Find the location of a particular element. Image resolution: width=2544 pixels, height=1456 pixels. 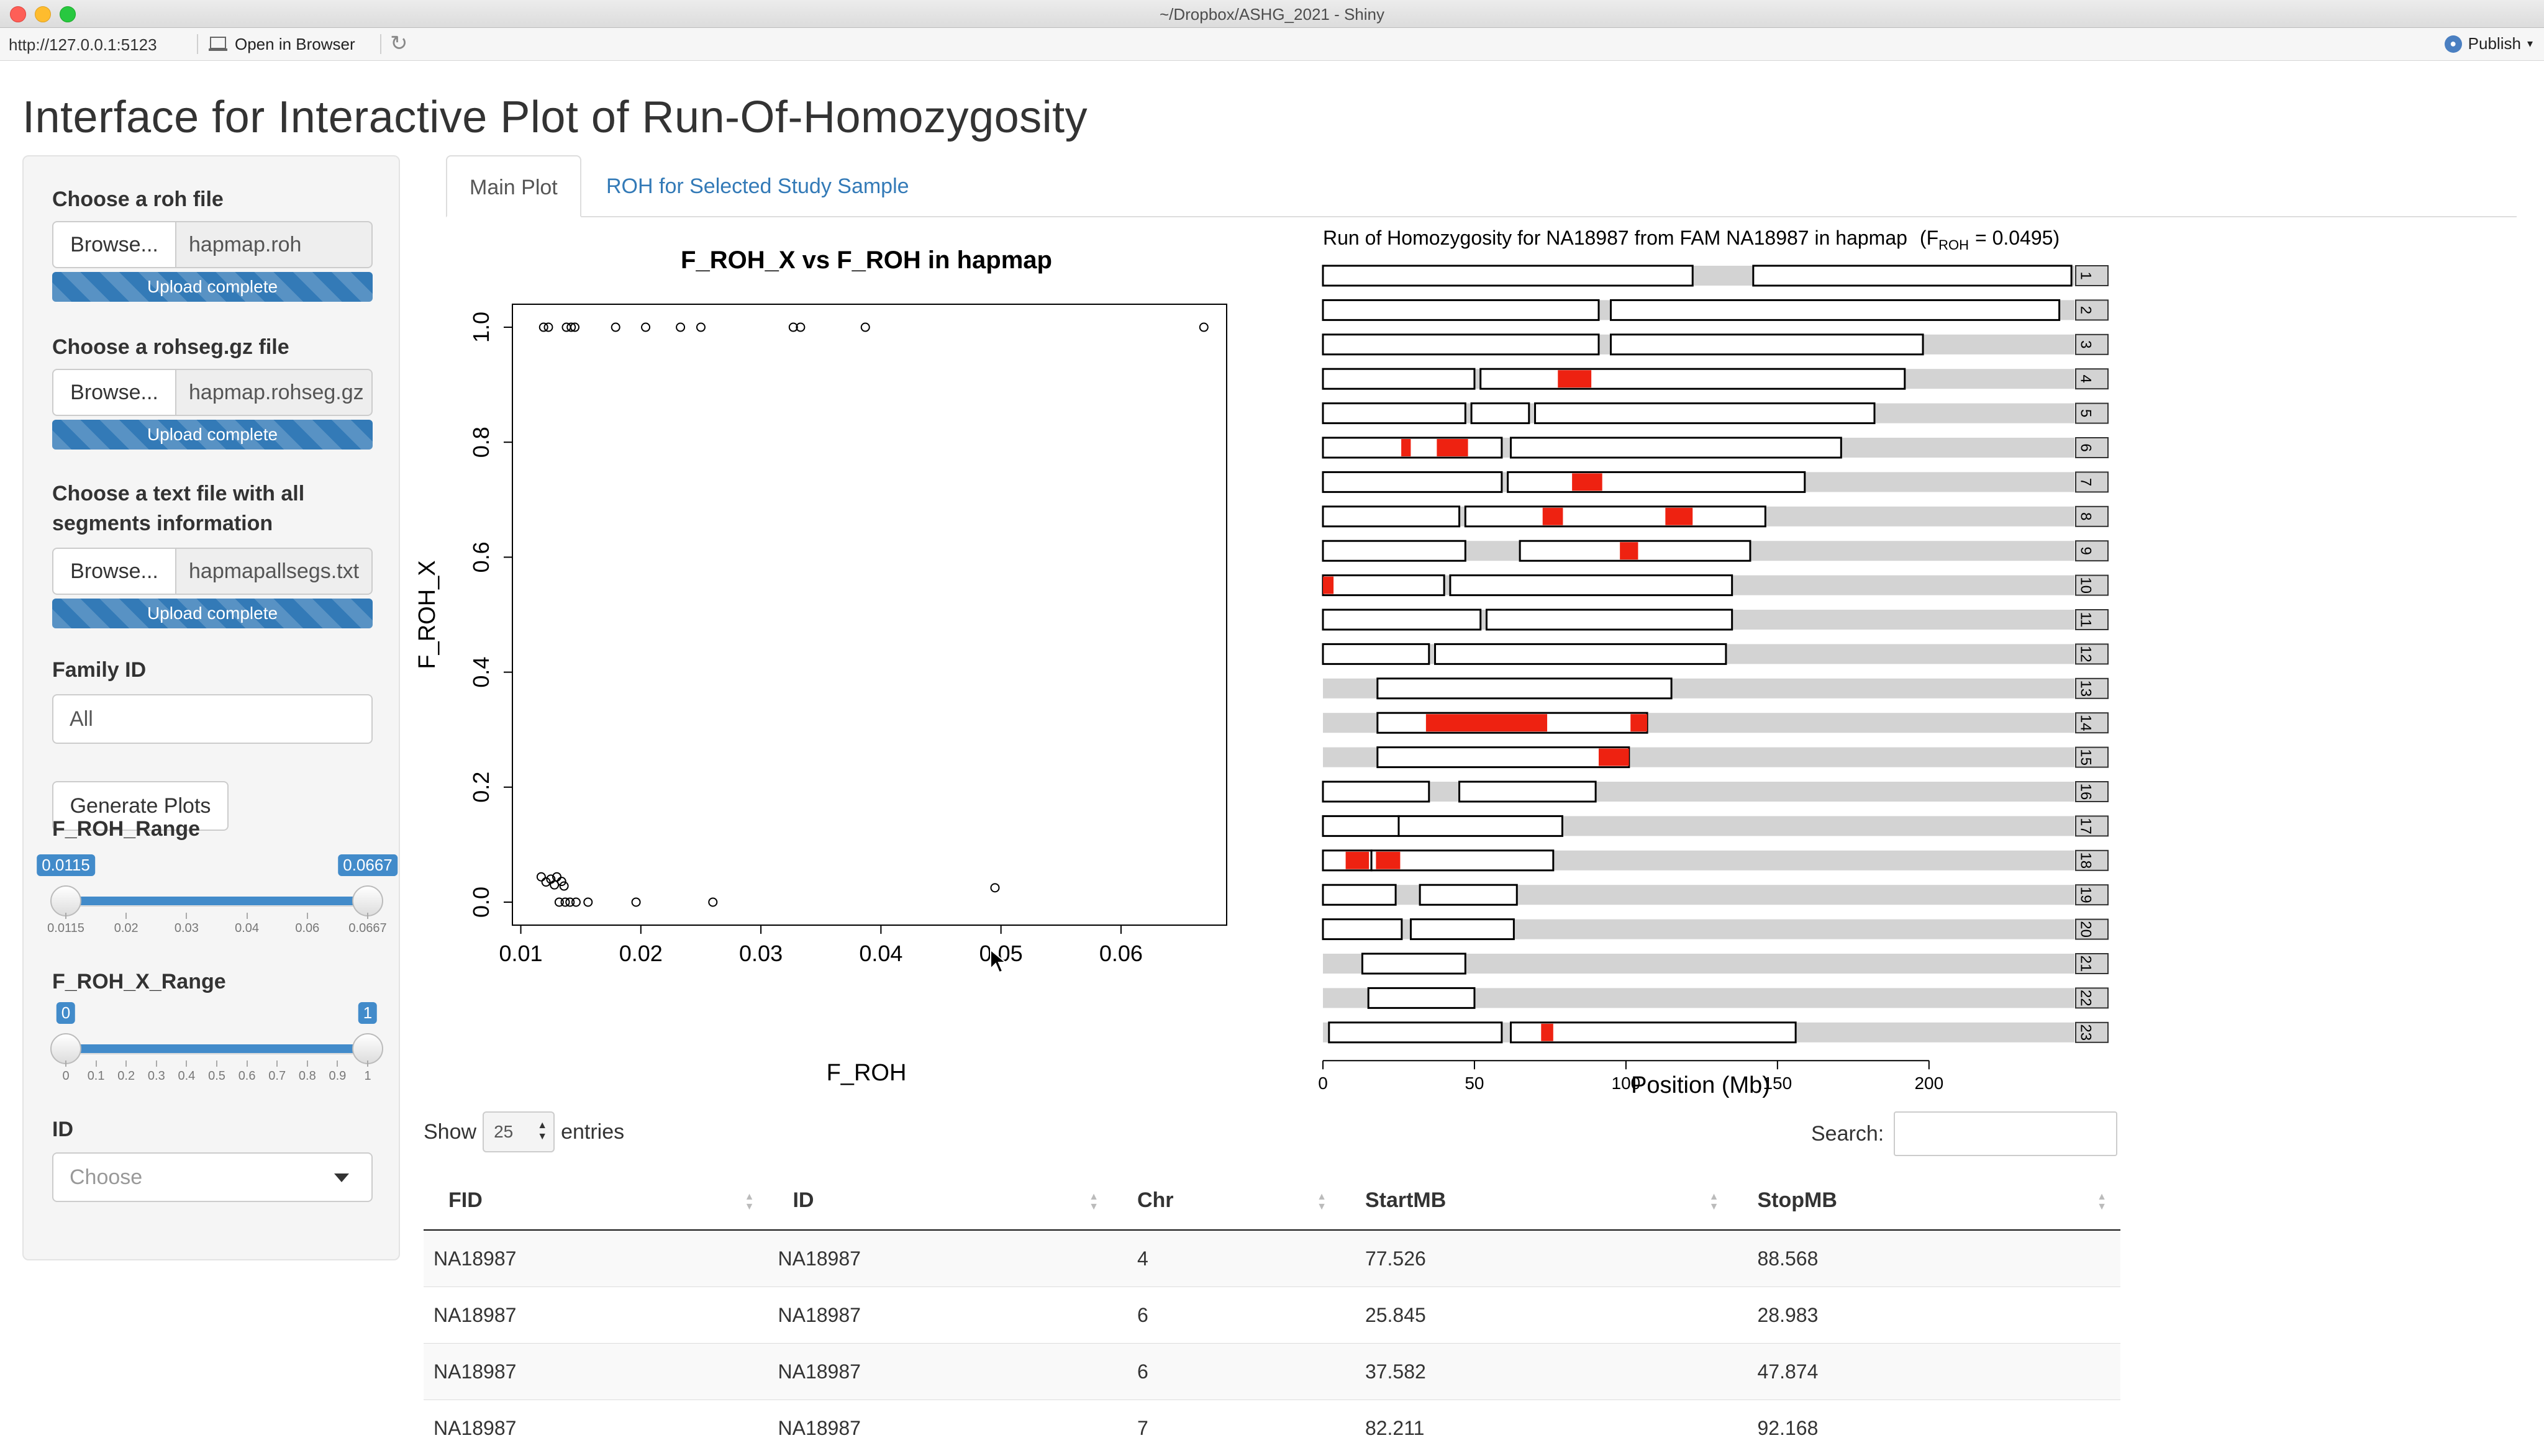

chromosome-label: 18 is located at coordinates (2086, 860).